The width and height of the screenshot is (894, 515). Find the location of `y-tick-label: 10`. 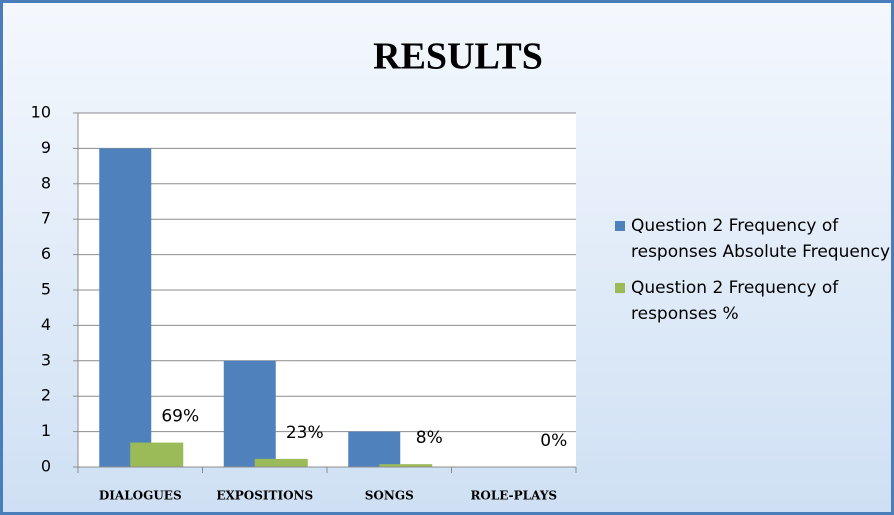

y-tick-label: 10 is located at coordinates (41, 112).